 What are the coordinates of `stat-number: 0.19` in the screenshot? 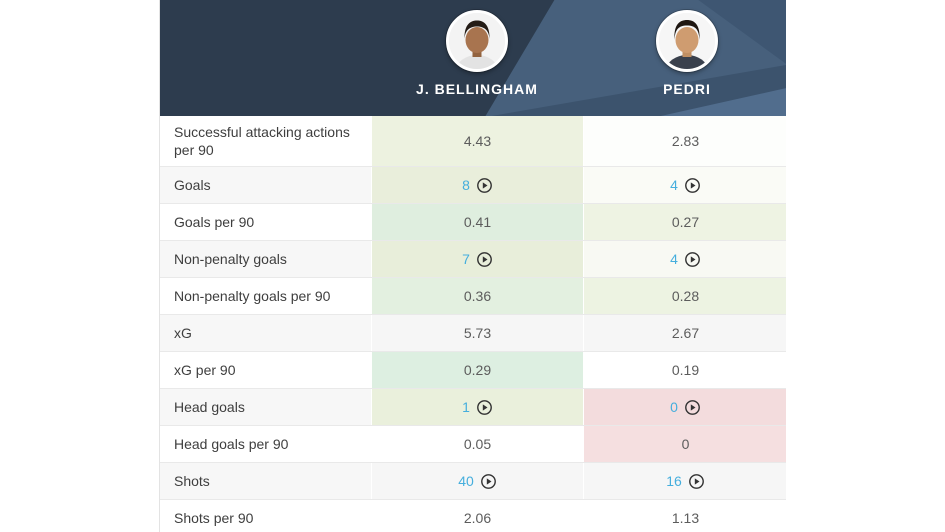 It's located at (685, 370).